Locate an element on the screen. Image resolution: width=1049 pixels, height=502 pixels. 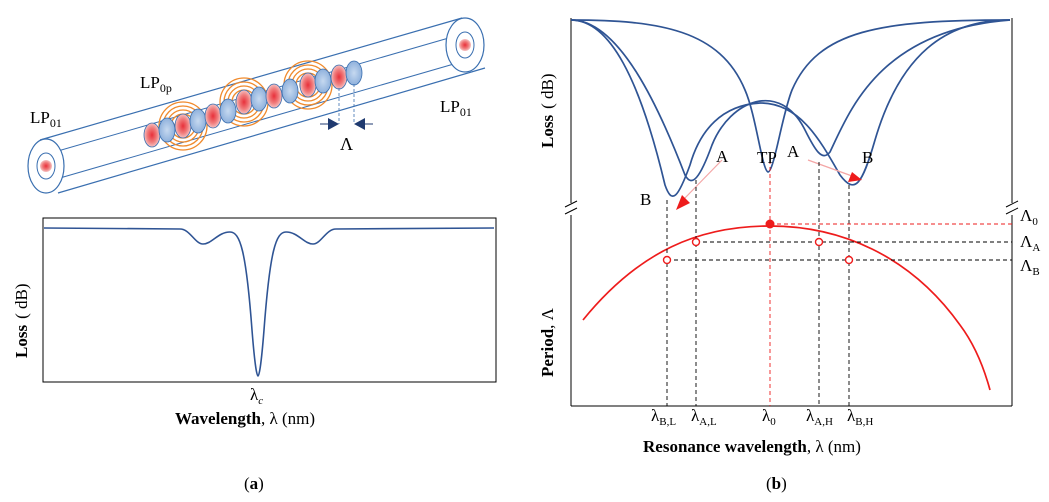
panel-b-bottom-y-label: Period, Λ is located at coordinates (547, 342).